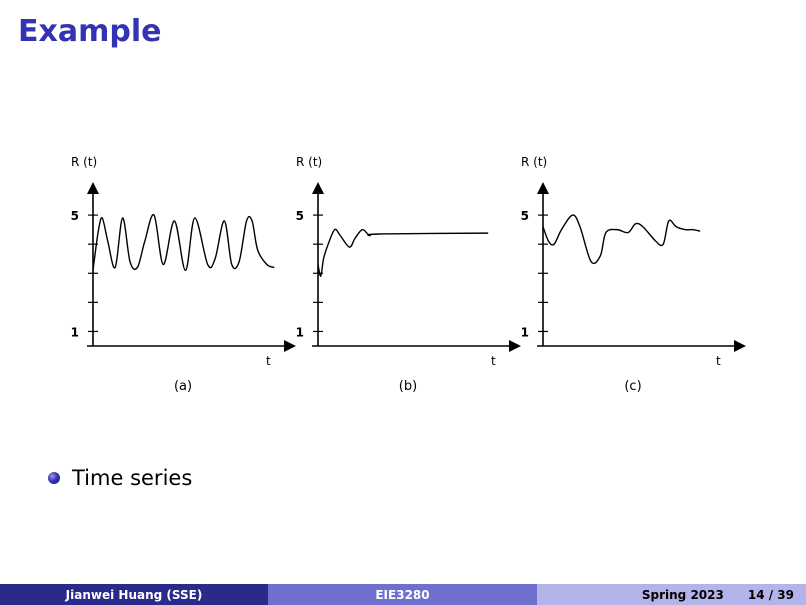 The height and width of the screenshot is (605, 806). I want to click on footer-course: EIE3280, so click(402, 594).